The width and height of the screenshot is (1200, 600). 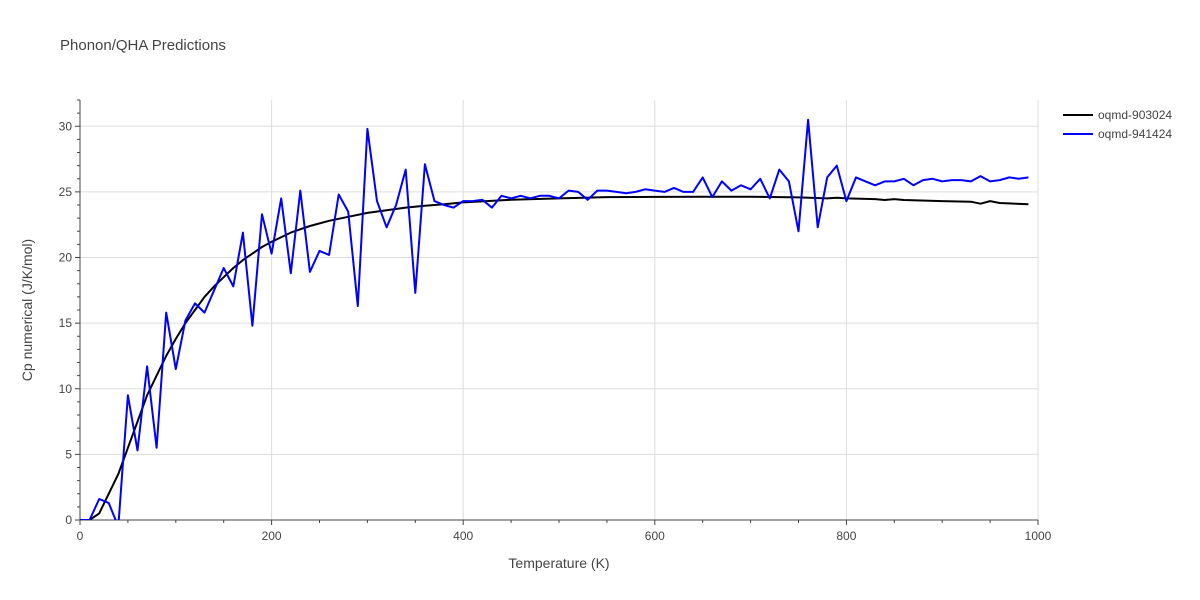 I want to click on y-tick-label: 0, so click(x=68, y=520).